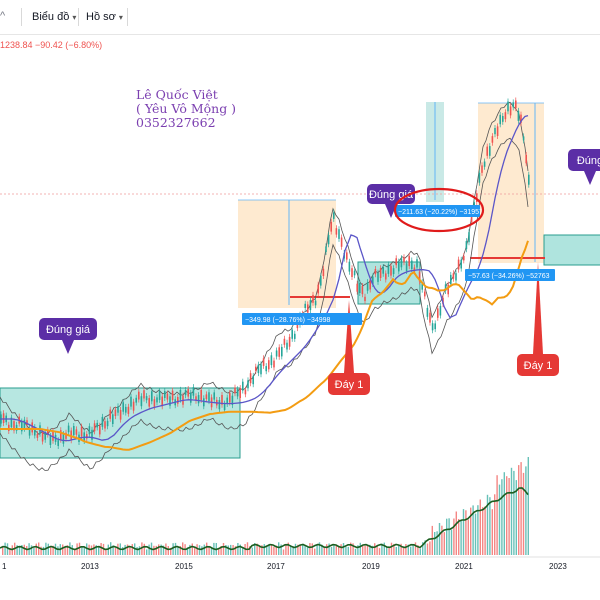 The height and width of the screenshot is (600, 600). What do you see at coordinates (68, 330) in the screenshot?
I see `callout-fair-price-text: Đúng giá` at bounding box center [68, 330].